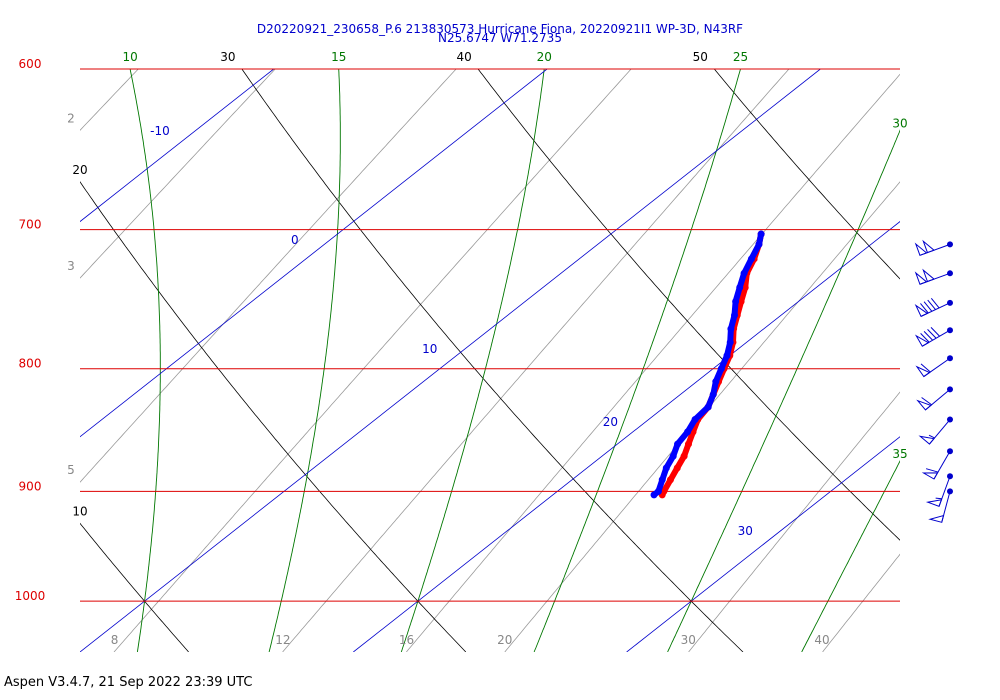 Image resolution: width=1000 pixels, height=700 pixels. What do you see at coordinates (30, 364) in the screenshot?
I see `y-tick-label: 800` at bounding box center [30, 364].